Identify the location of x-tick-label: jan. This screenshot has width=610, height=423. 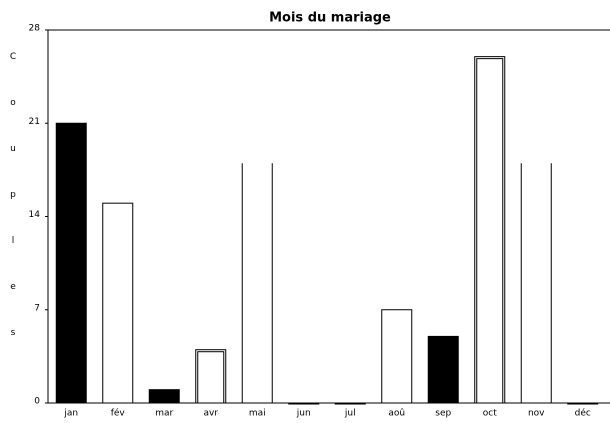
(70, 414).